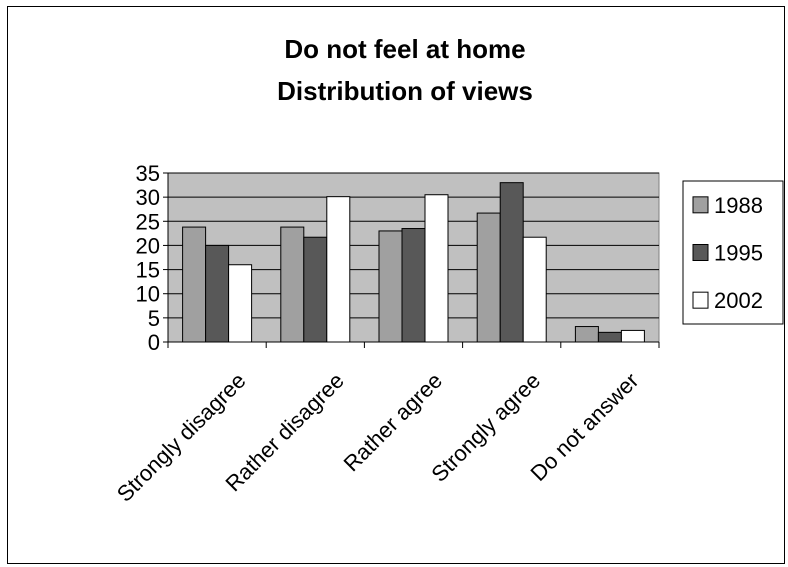  Describe the element at coordinates (148, 294) in the screenshot. I see `y-tick-label: 10` at that location.